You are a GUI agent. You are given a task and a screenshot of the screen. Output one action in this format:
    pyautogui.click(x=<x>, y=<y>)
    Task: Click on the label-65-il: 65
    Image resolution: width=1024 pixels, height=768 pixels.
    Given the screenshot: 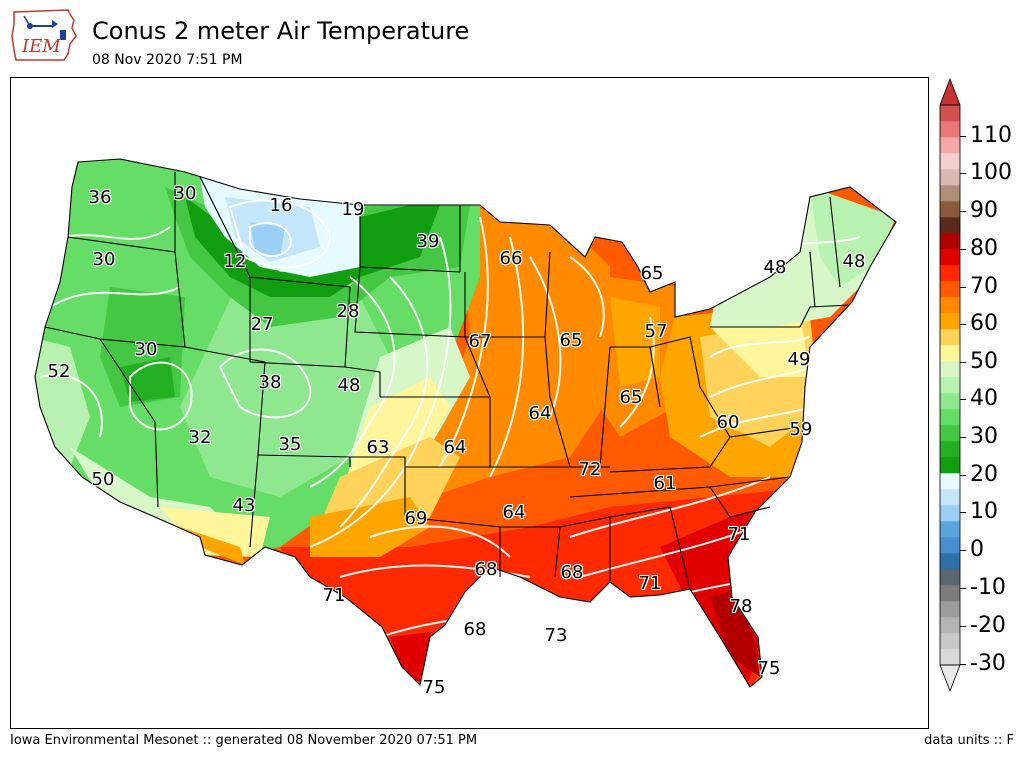 What is the action you would take?
    pyautogui.click(x=571, y=340)
    